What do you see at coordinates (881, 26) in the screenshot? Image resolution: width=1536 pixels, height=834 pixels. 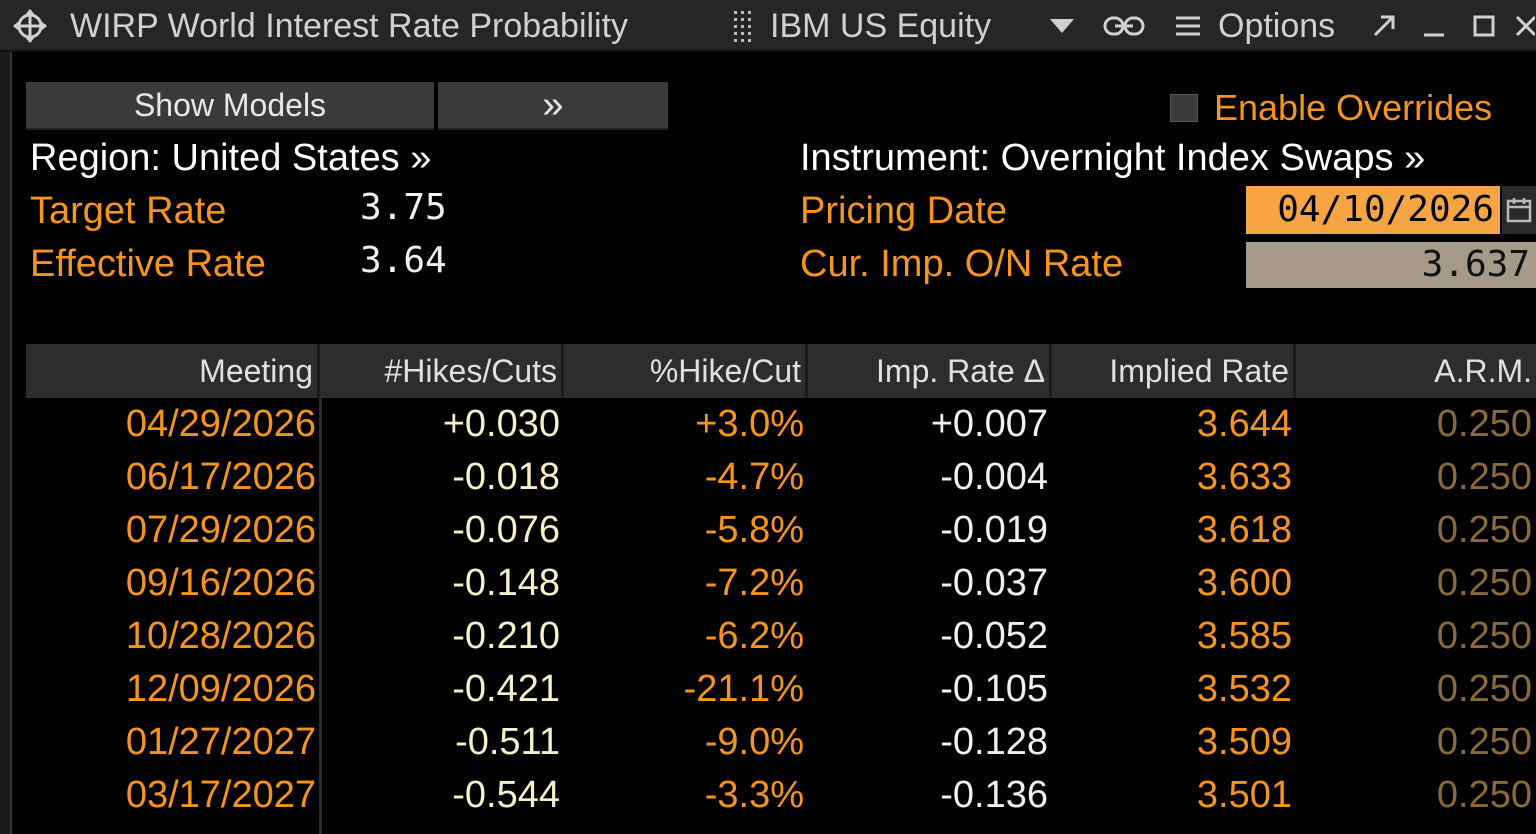 I see `security-label: IBM US Equity` at bounding box center [881, 26].